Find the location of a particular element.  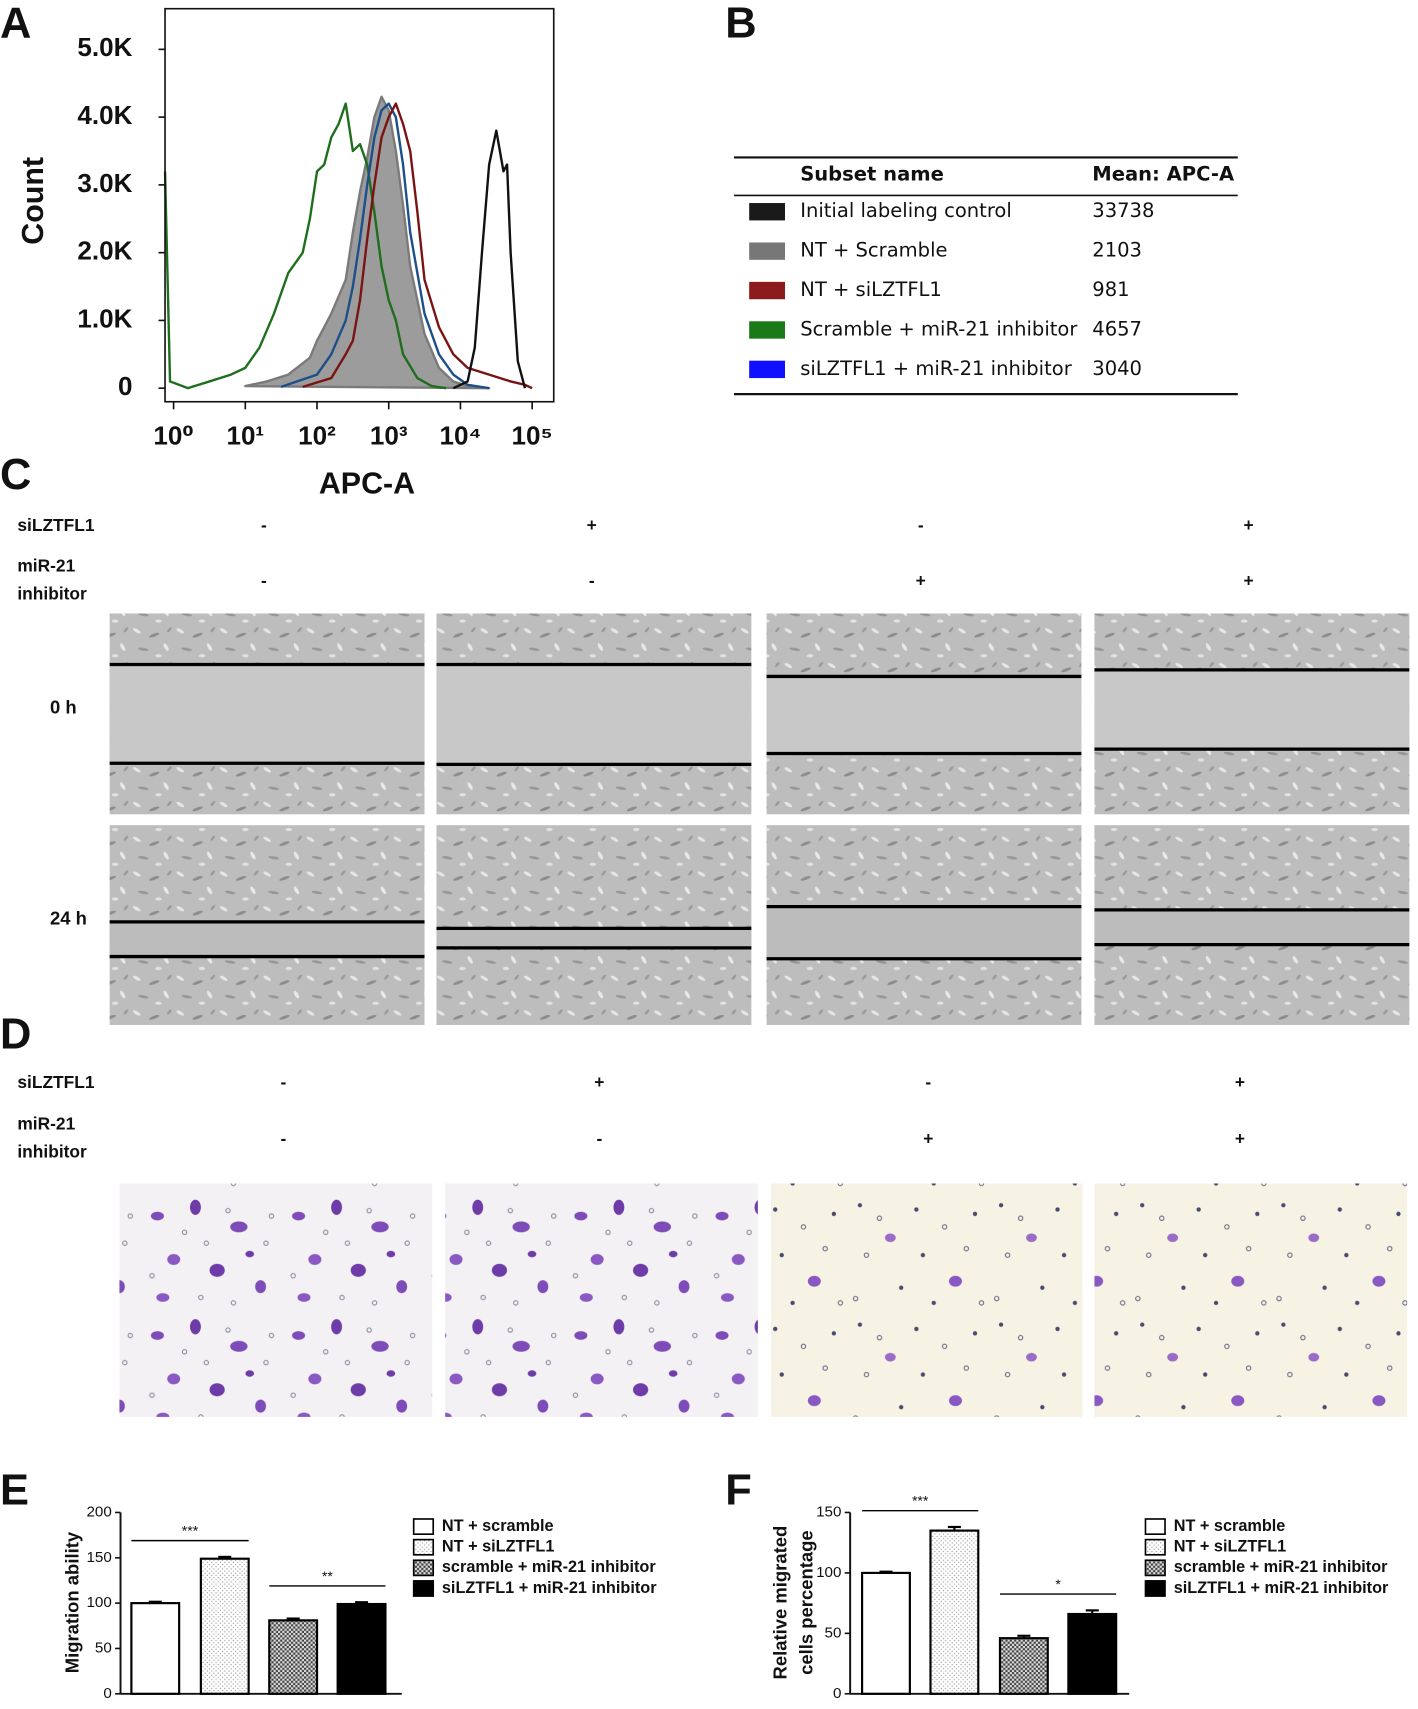

y-tick-label: 5.0K is located at coordinates (104, 47).